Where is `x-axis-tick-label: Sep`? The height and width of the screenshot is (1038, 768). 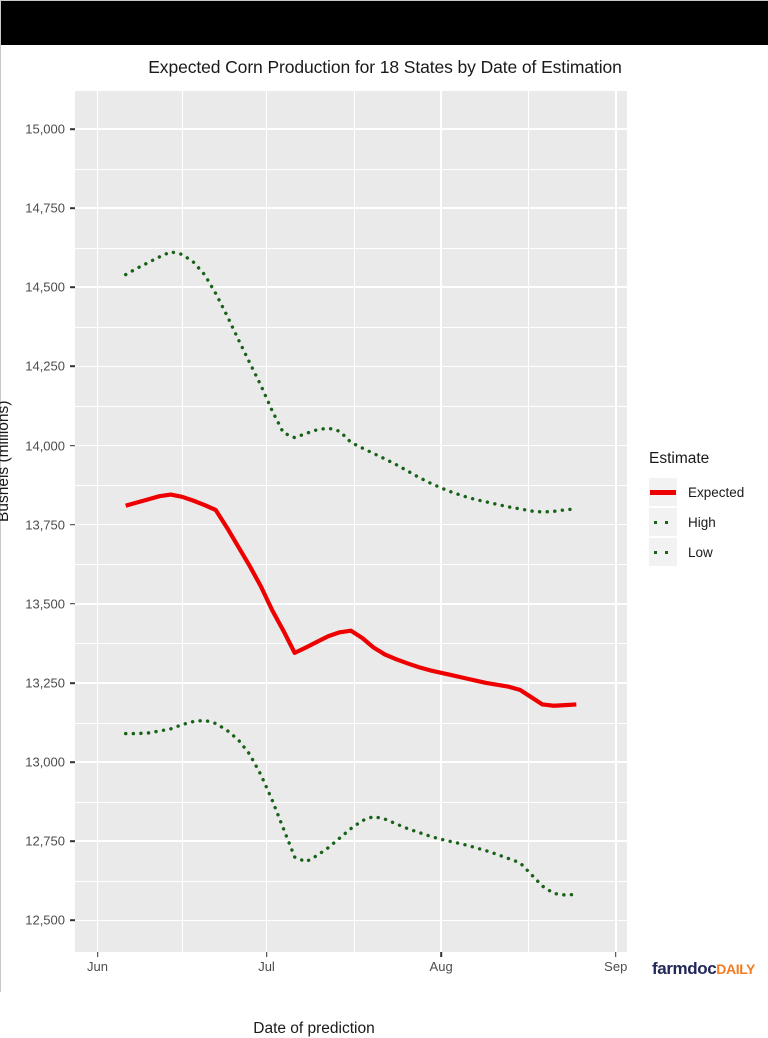 x-axis-tick-label: Sep is located at coordinates (616, 966).